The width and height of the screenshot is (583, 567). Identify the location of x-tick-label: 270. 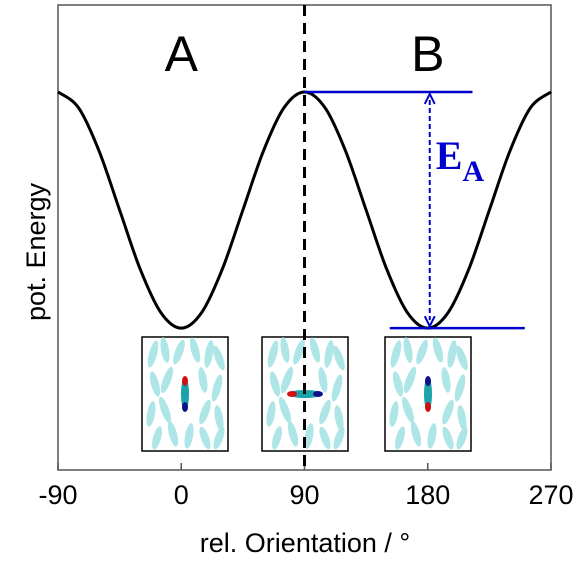
(550, 495).